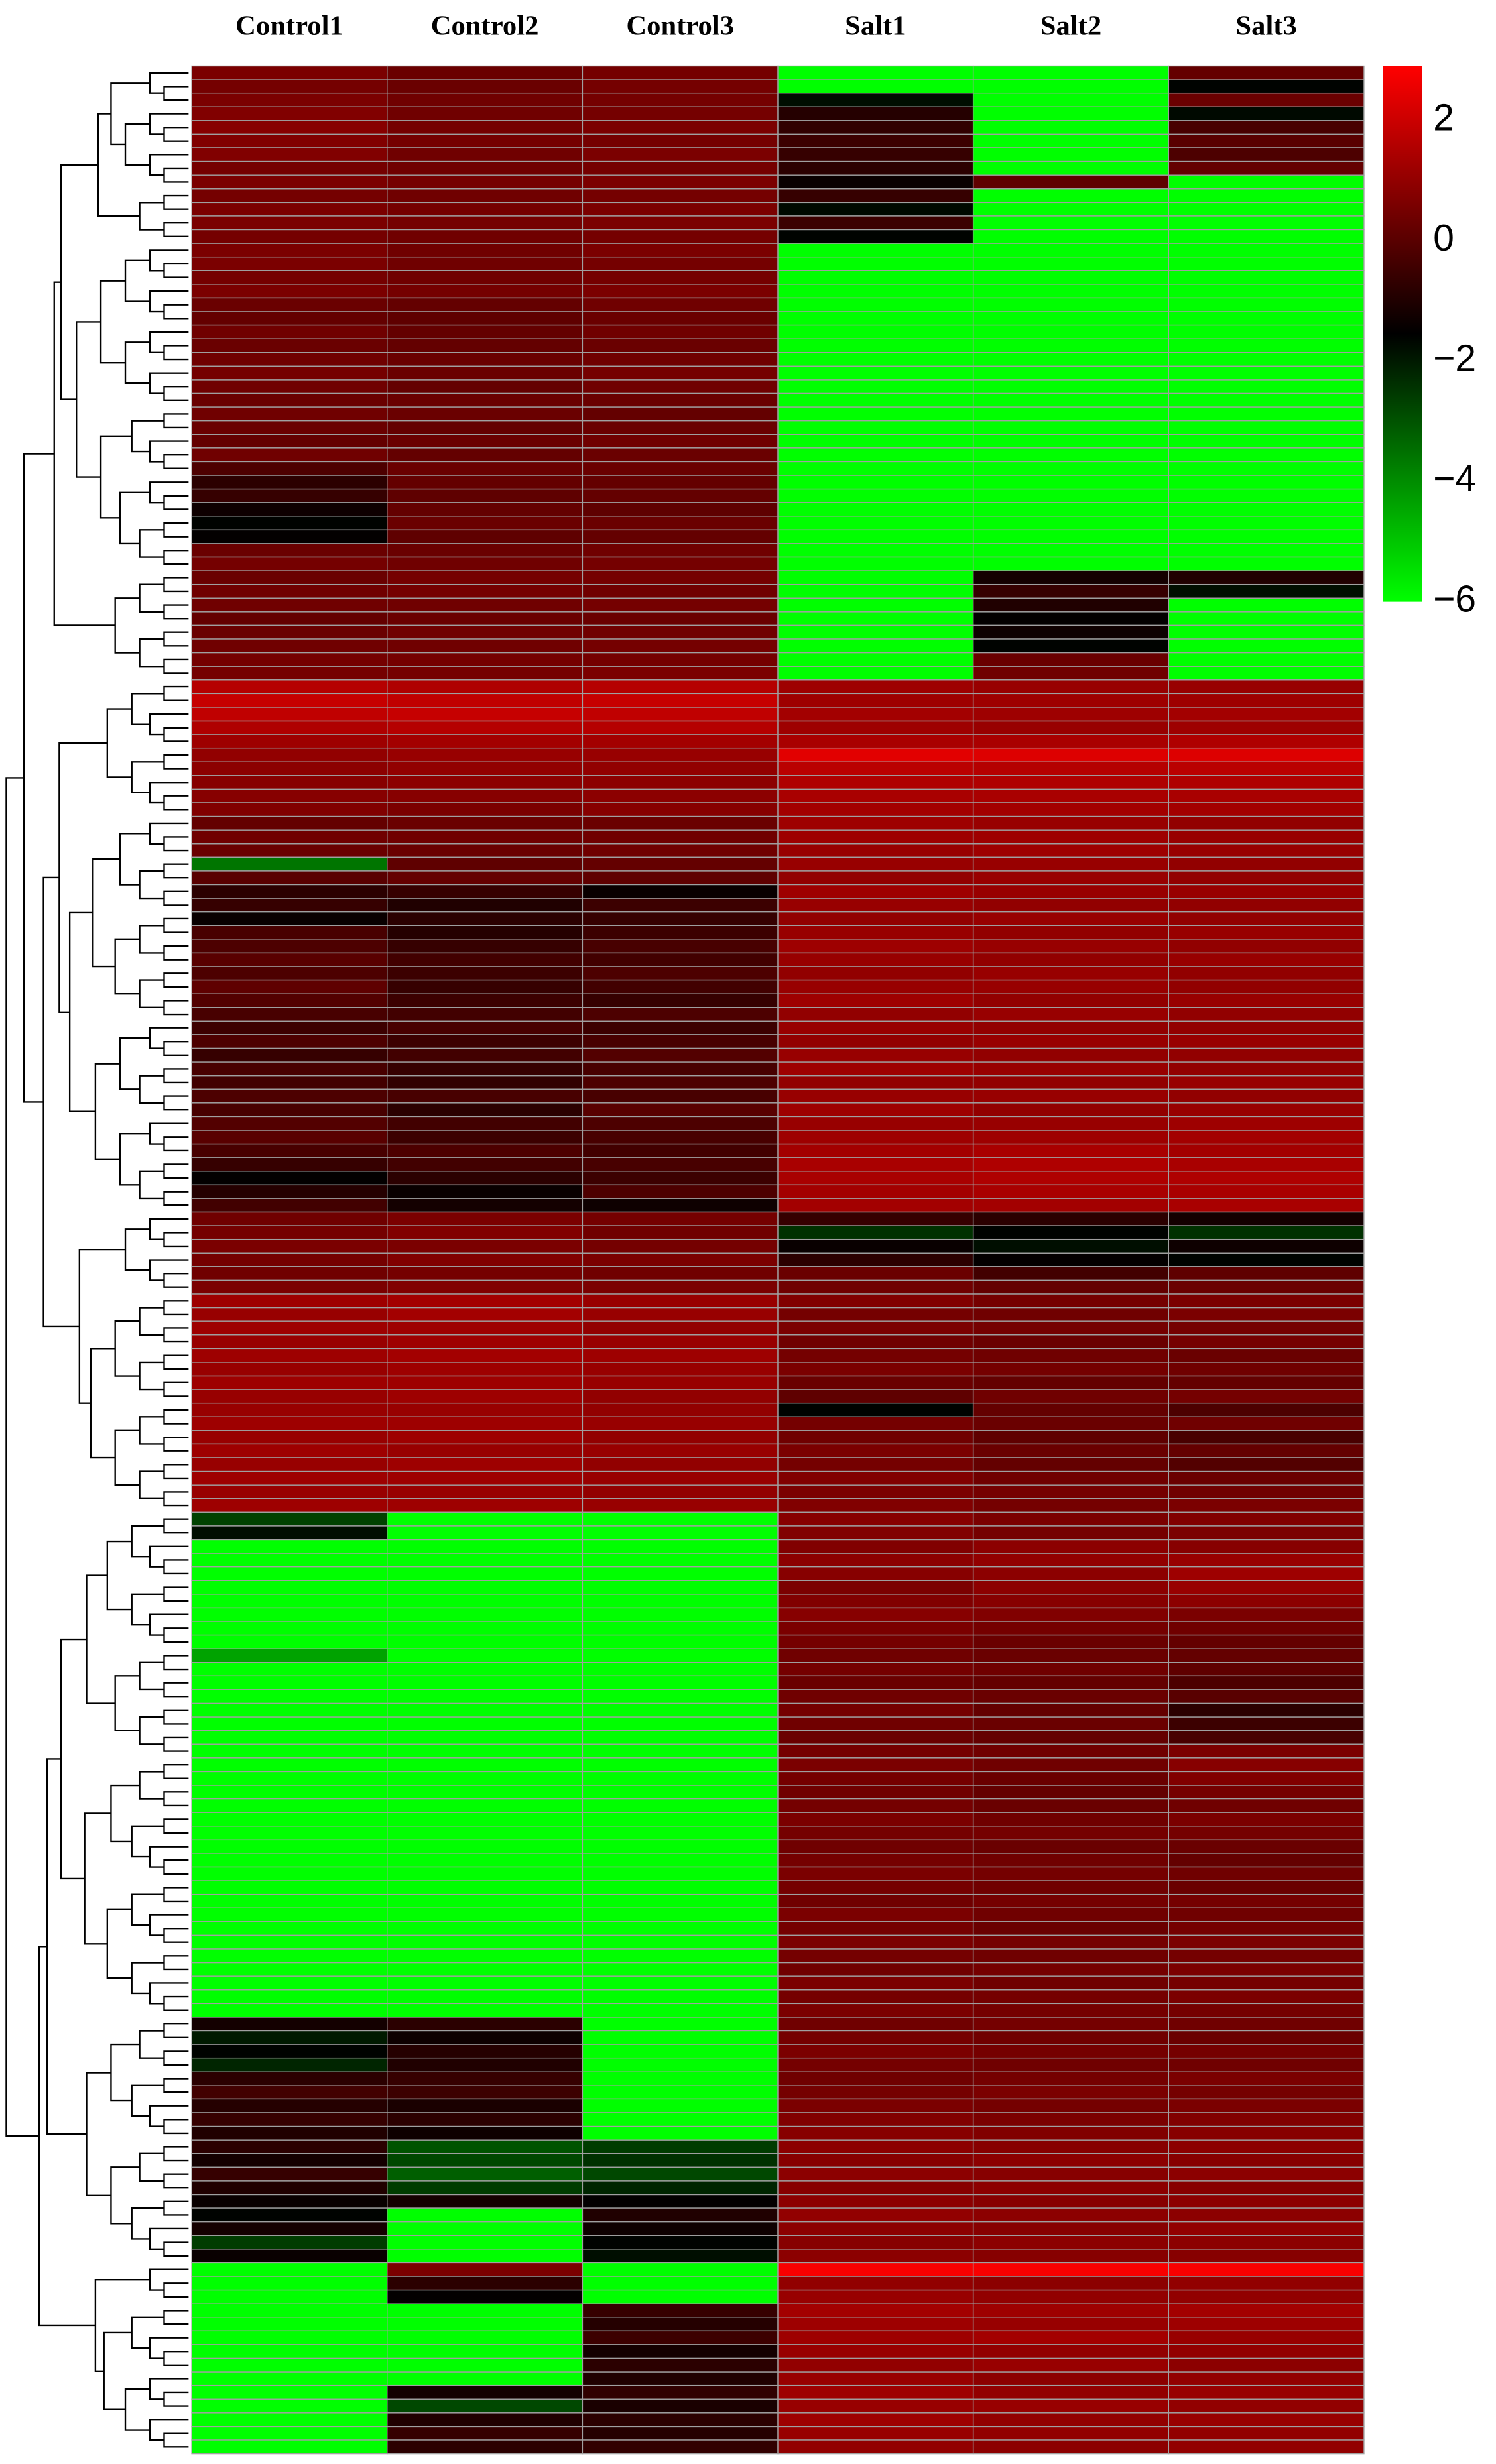 The height and width of the screenshot is (2464, 1496). I want to click on colorbar-tick-label: 0, so click(1444, 238).